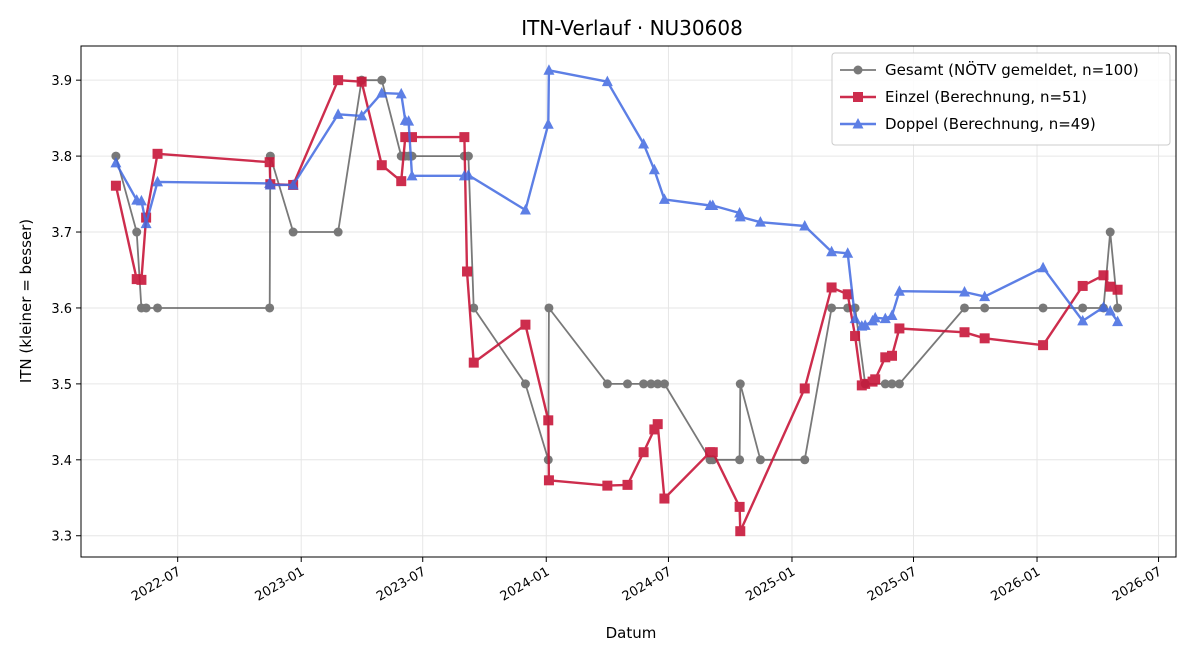  Describe the element at coordinates (647, 584) in the screenshot. I see `x-tick-label: 2024-07` at that location.